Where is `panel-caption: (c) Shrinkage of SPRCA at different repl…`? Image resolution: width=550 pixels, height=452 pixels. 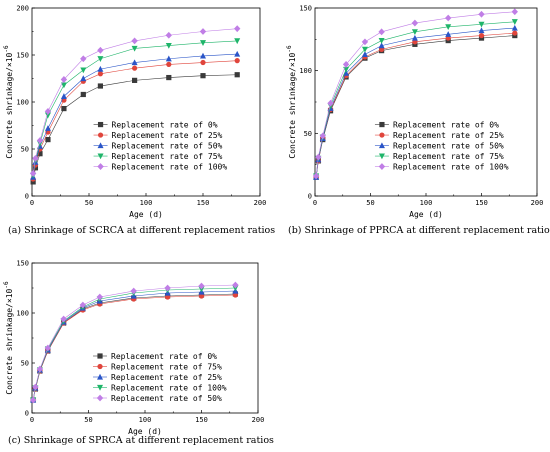 panel-caption: (c) Shrinkage of SPRCA at different repl… is located at coordinates (141, 440).